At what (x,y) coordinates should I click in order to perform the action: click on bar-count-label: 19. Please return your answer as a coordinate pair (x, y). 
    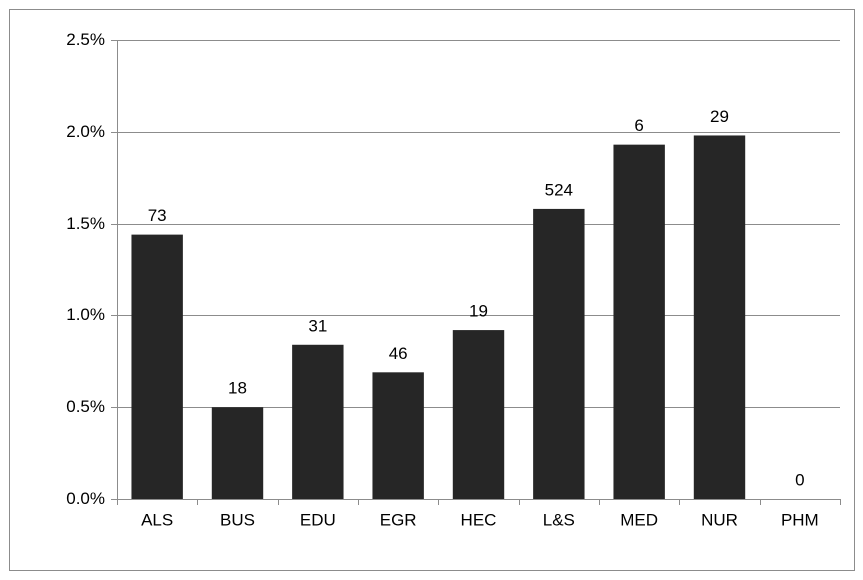
    Looking at the image, I should click on (478, 311).